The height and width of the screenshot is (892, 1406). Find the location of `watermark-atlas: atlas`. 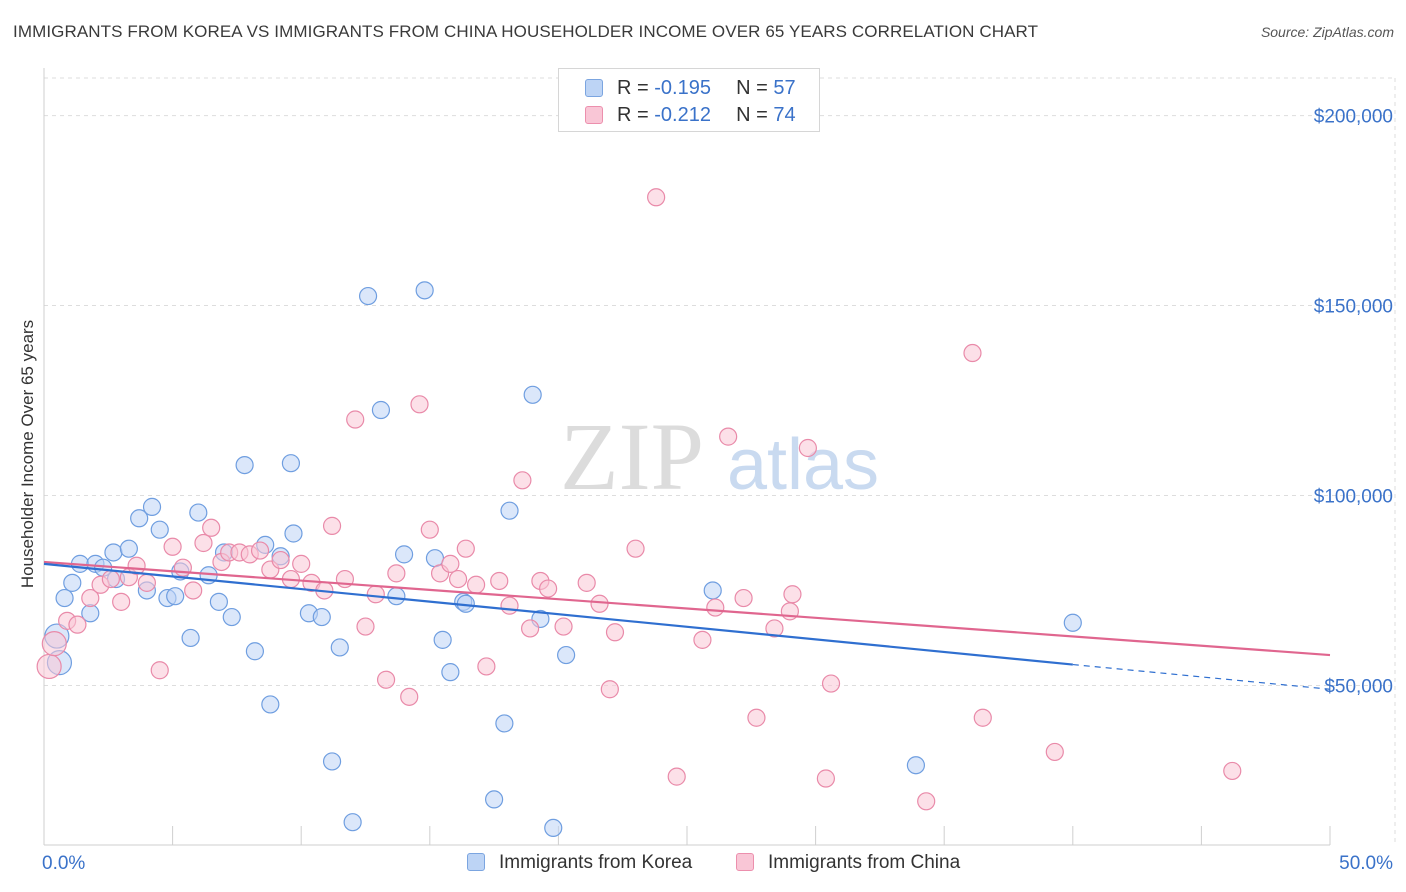

watermark-atlas: atlas is located at coordinates (803, 465).